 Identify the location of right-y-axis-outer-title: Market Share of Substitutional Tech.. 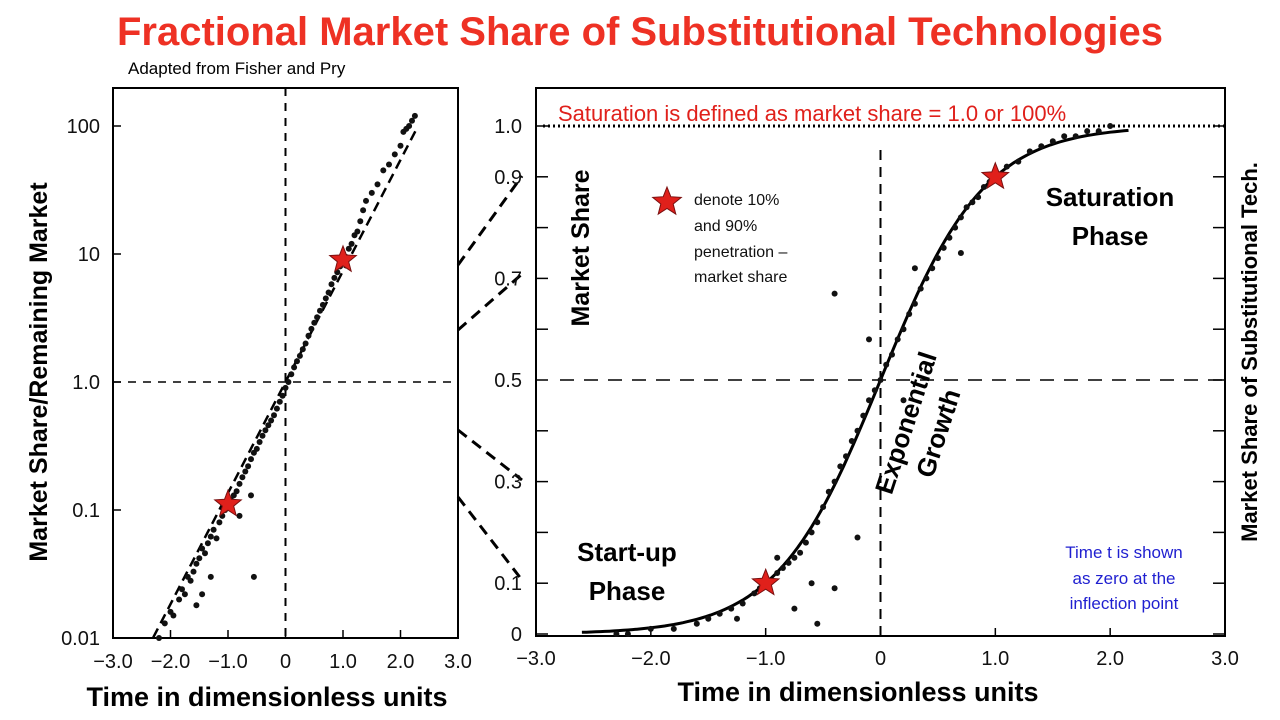
(1249, 352).